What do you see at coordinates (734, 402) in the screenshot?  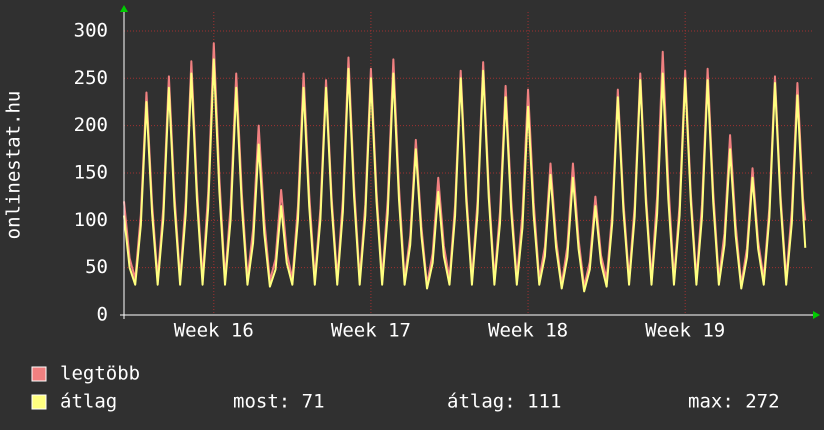 I see `stat-label: max: 272` at bounding box center [734, 402].